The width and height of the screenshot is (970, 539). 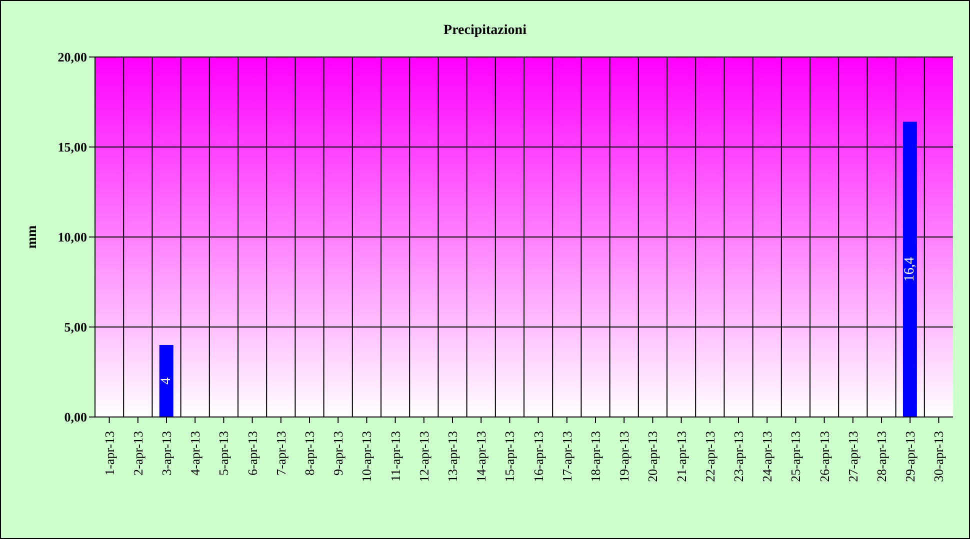 What do you see at coordinates (910, 456) in the screenshot?
I see `x-tick-label: 29-apr-13` at bounding box center [910, 456].